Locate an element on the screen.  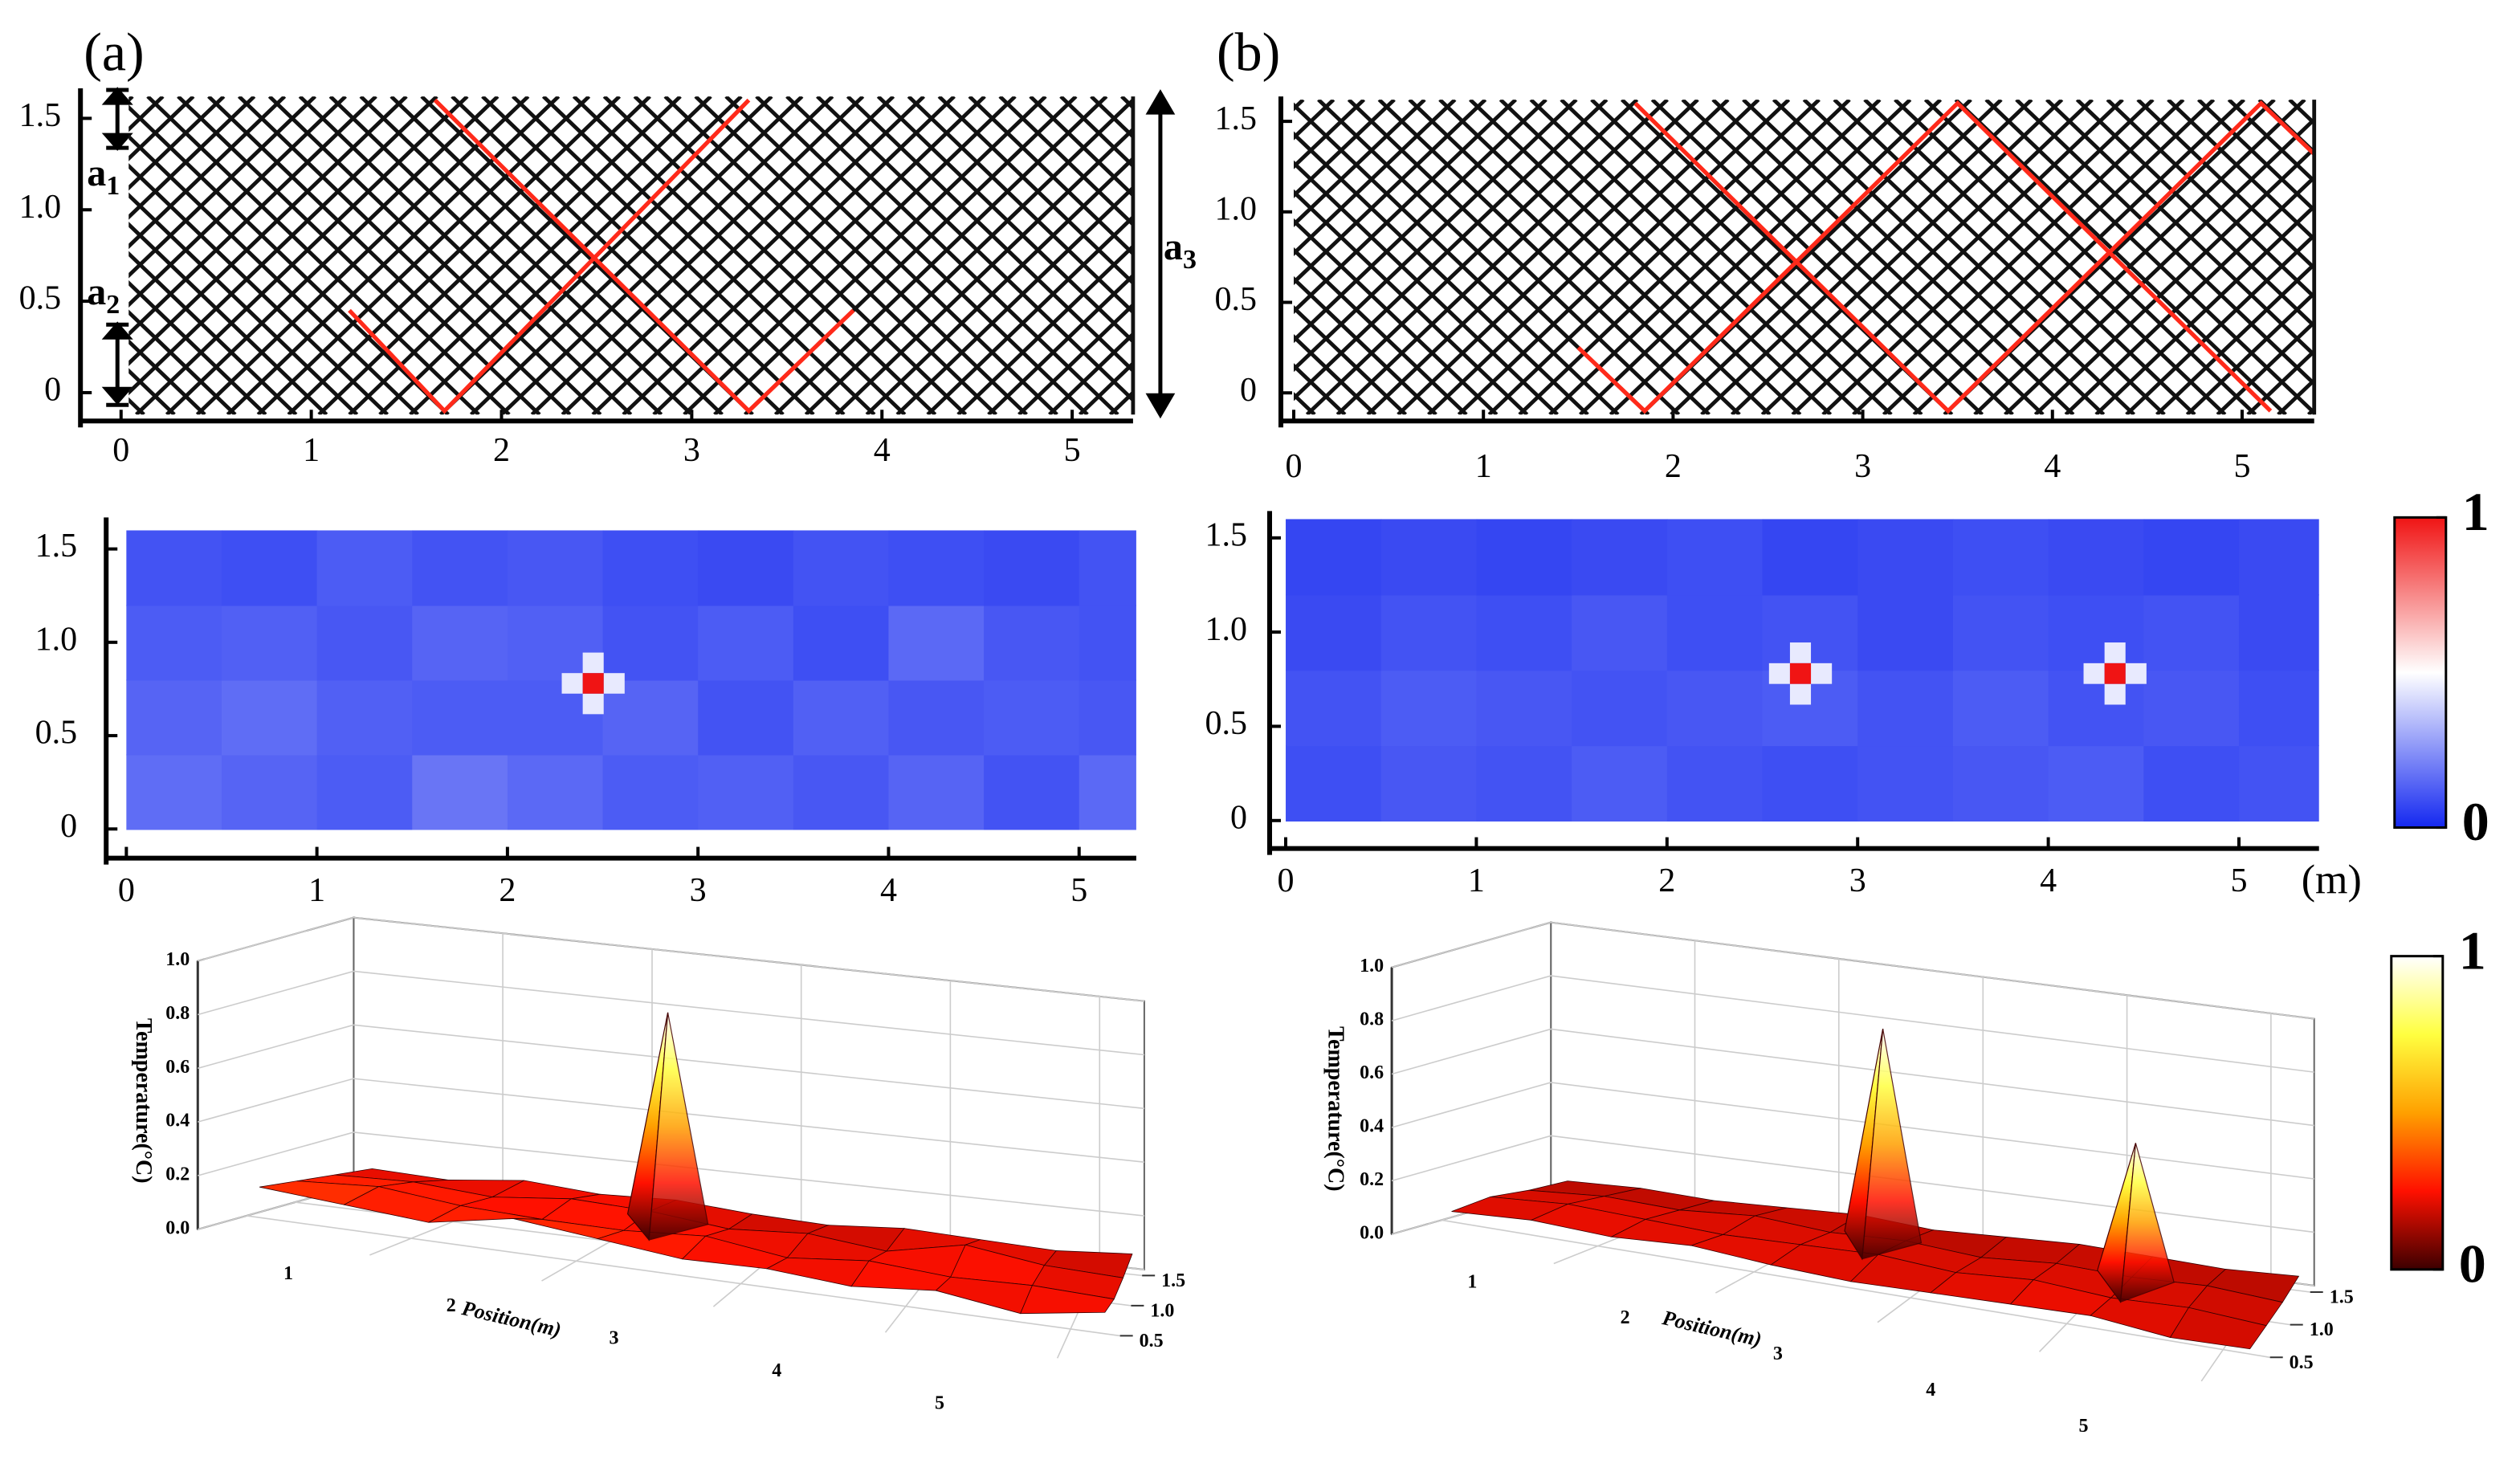
annotation: a2 is located at coordinates (103, 295).